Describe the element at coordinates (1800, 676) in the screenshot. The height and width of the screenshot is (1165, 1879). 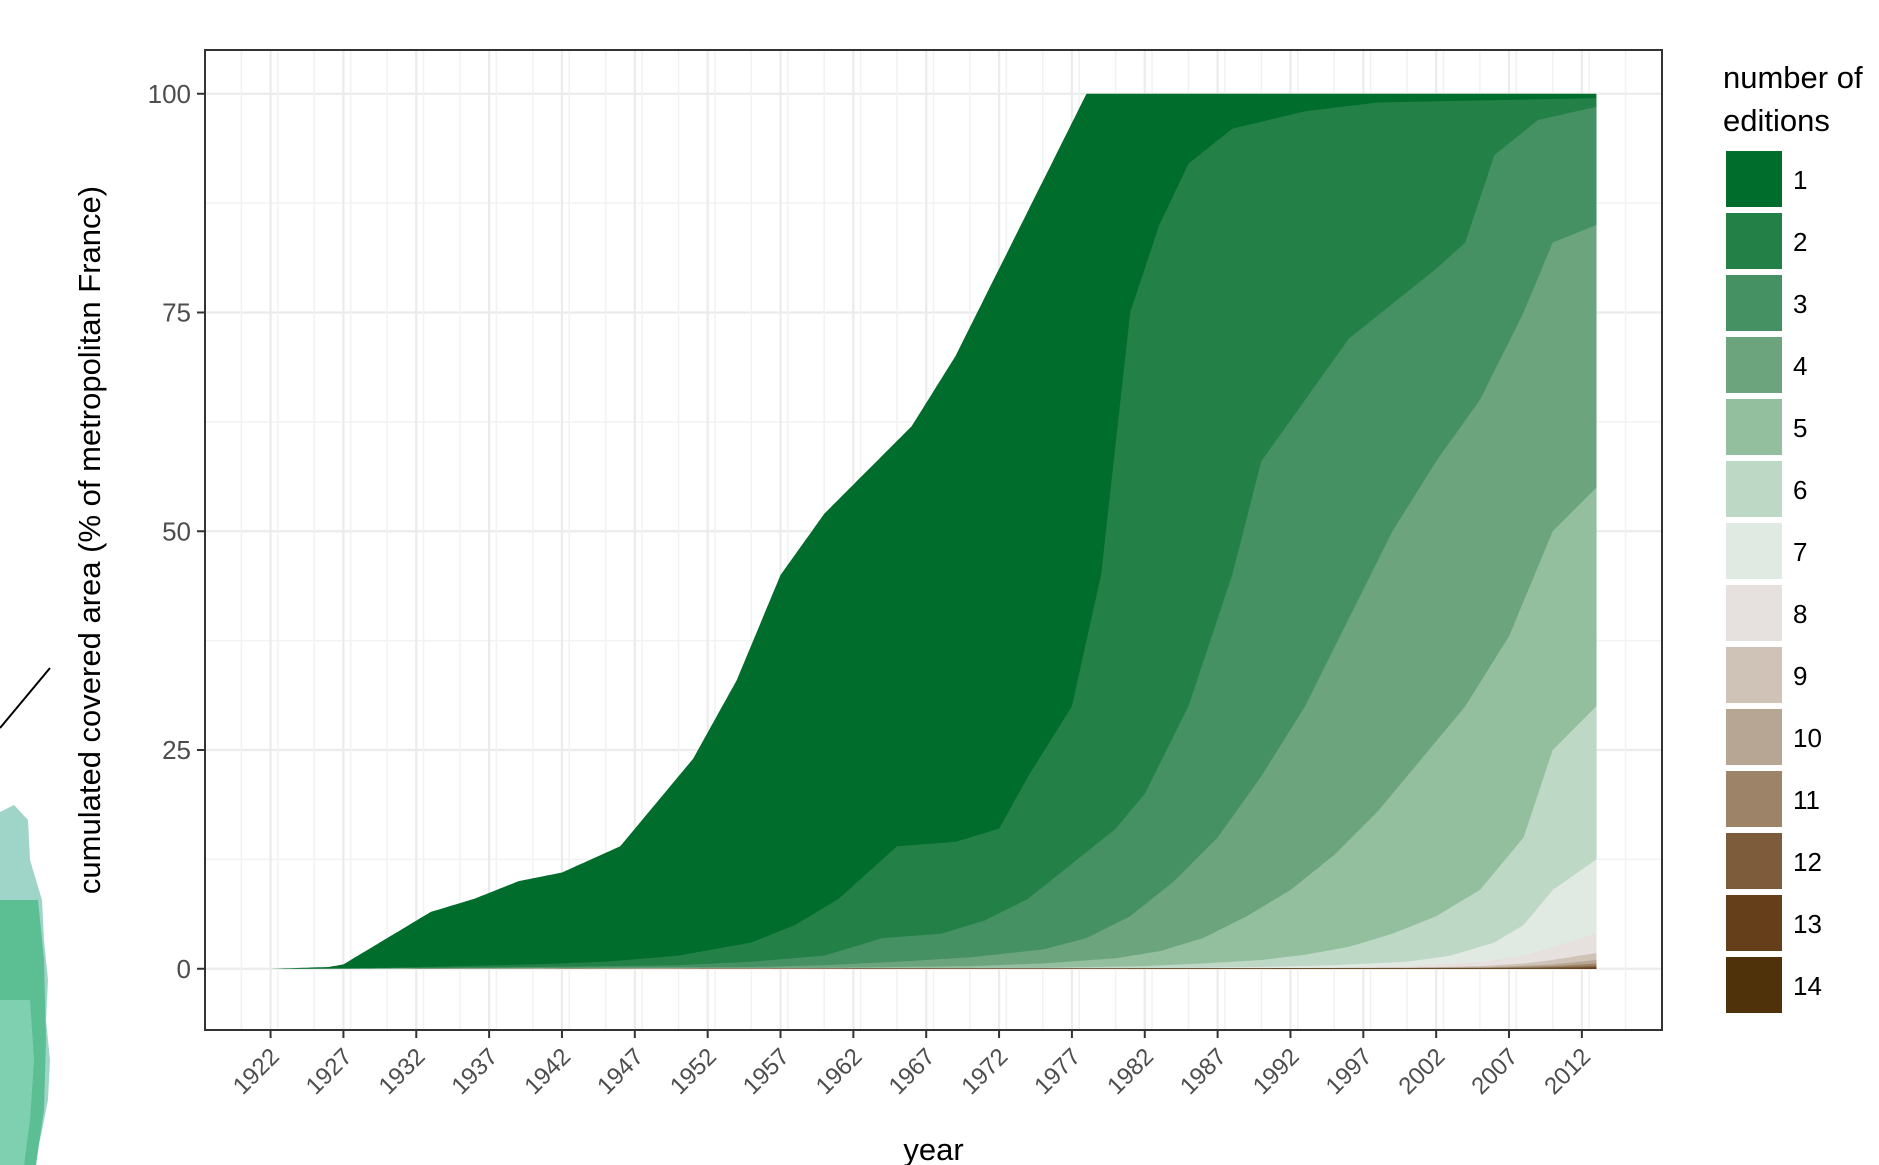
I see `legend-label: 9` at that location.